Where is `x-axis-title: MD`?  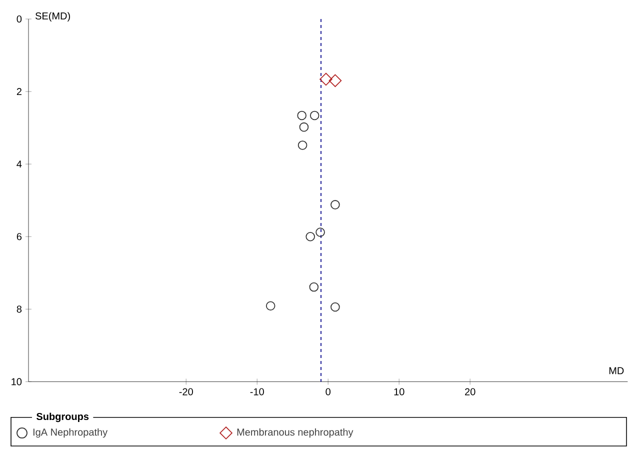 x-axis-title: MD is located at coordinates (616, 370).